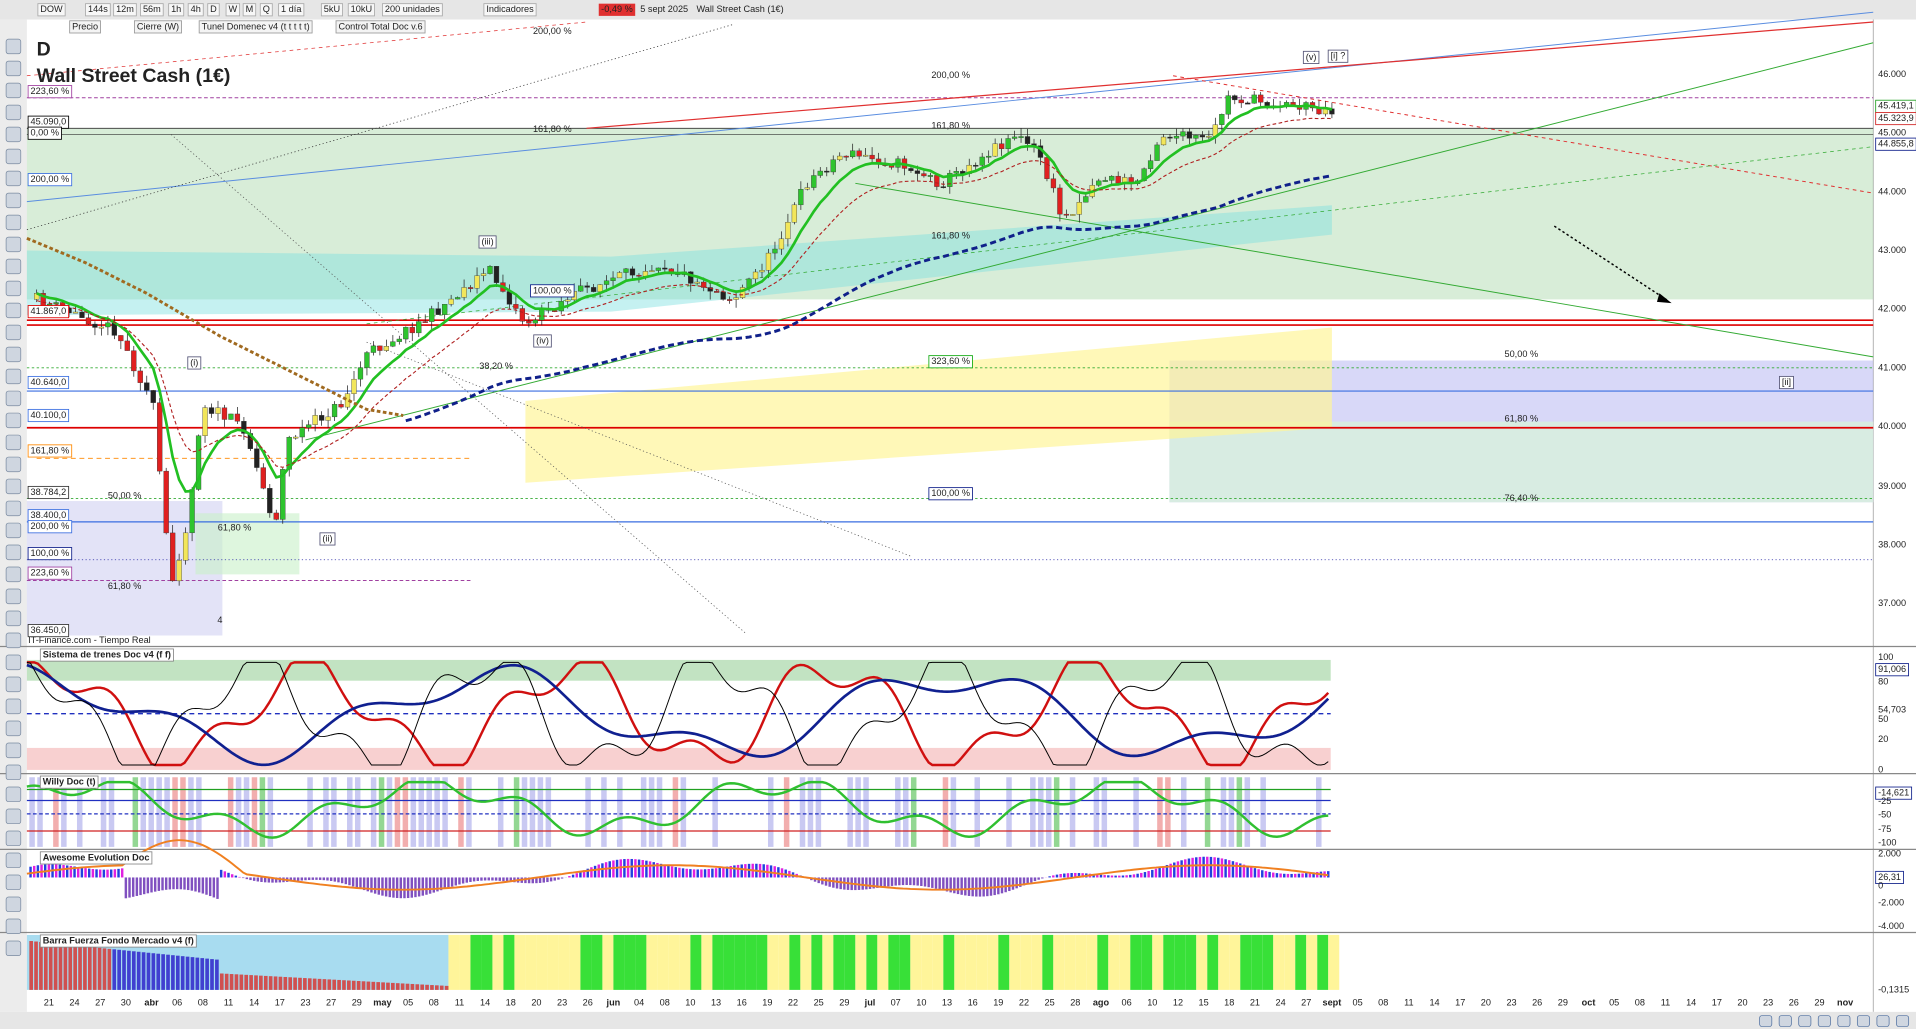 The width and height of the screenshot is (1916, 1029). I want to click on level-label: 200,00 %, so click(50, 179).